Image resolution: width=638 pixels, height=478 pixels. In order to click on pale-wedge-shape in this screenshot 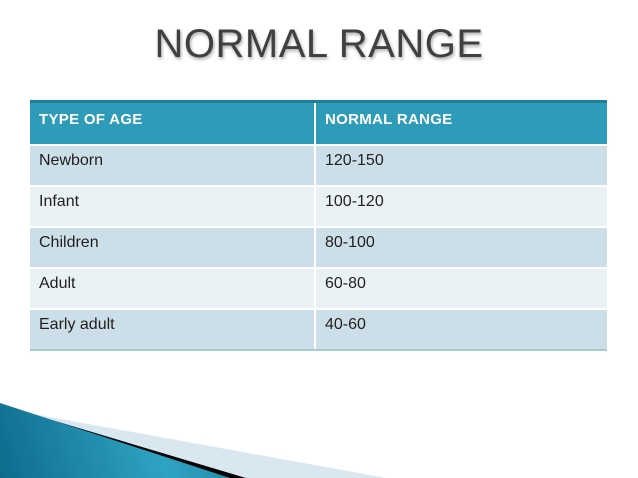, I will do `click(193, 443)`.